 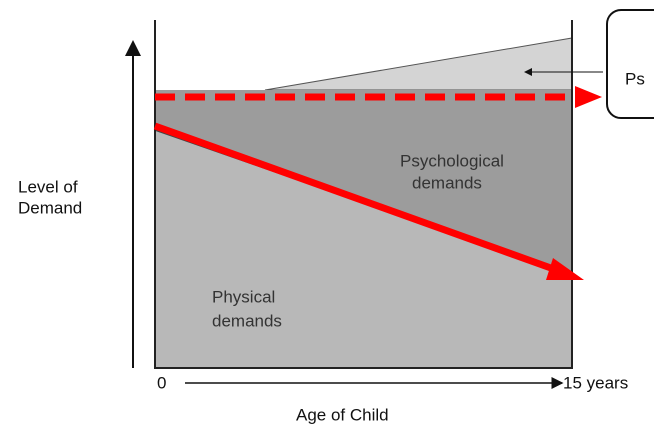 I want to click on callout-text: Ps, so click(x=635, y=78).